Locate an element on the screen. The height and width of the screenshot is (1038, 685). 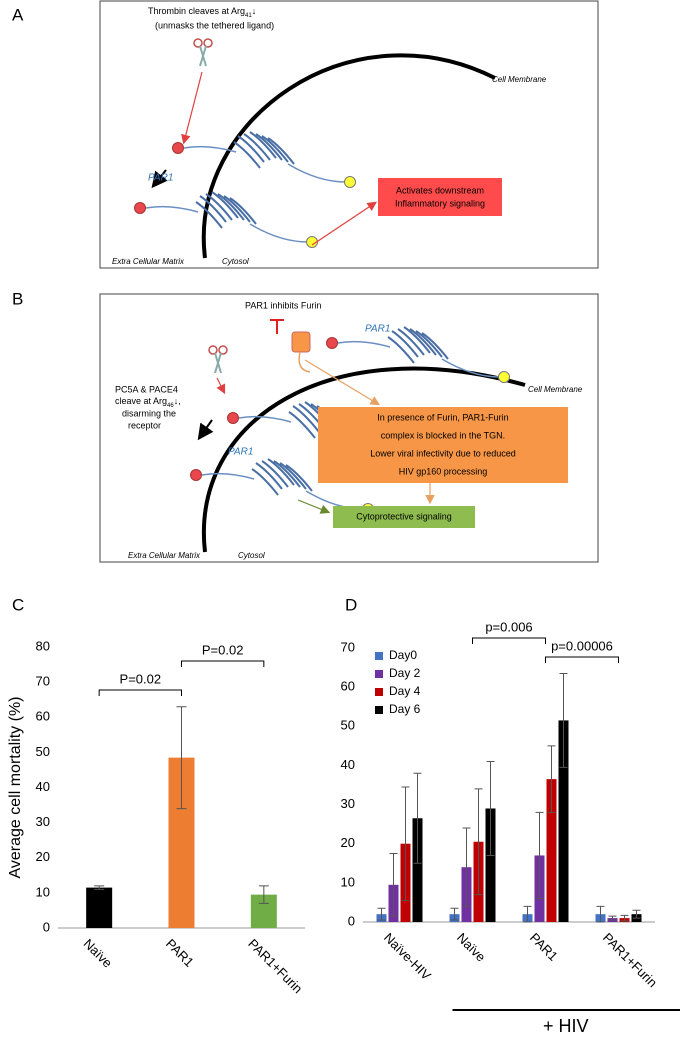
panel-label: A is located at coordinates (18, 14).